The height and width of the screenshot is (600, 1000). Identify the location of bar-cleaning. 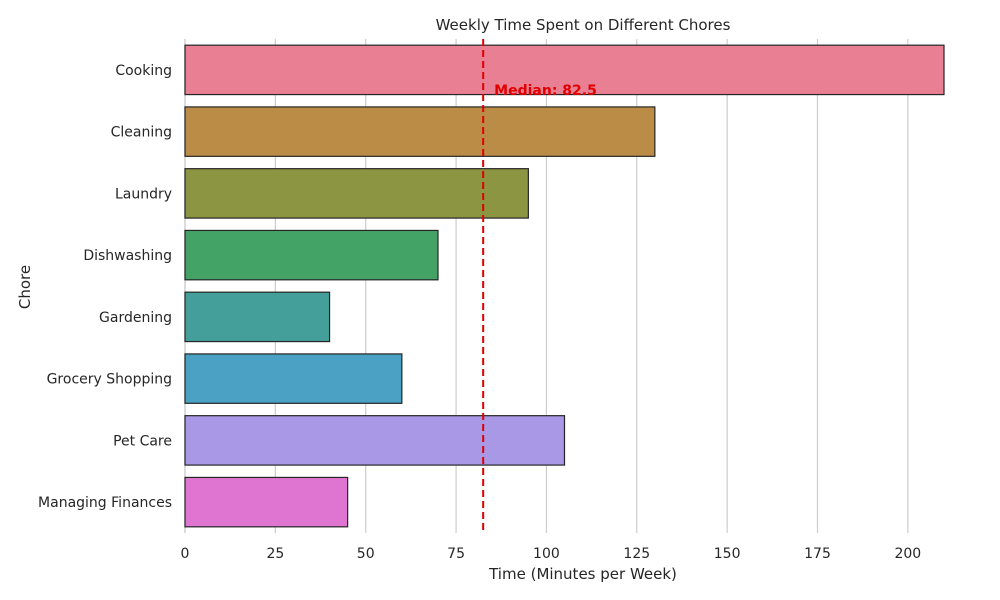
(420, 131).